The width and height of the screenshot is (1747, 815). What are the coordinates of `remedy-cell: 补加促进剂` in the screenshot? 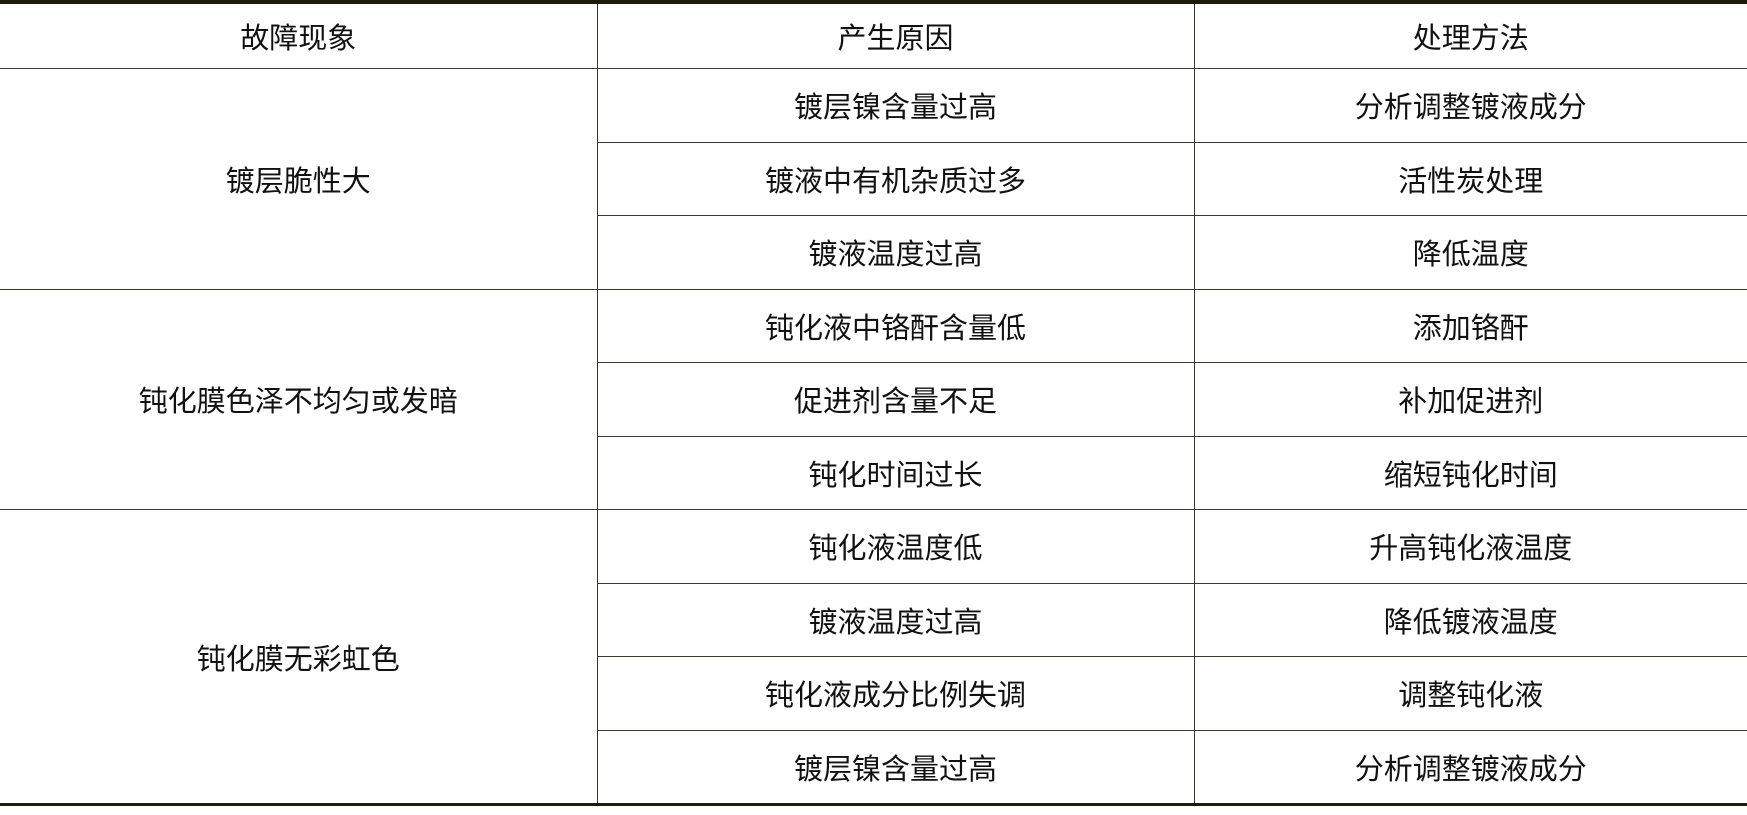 It's located at (1470, 399).